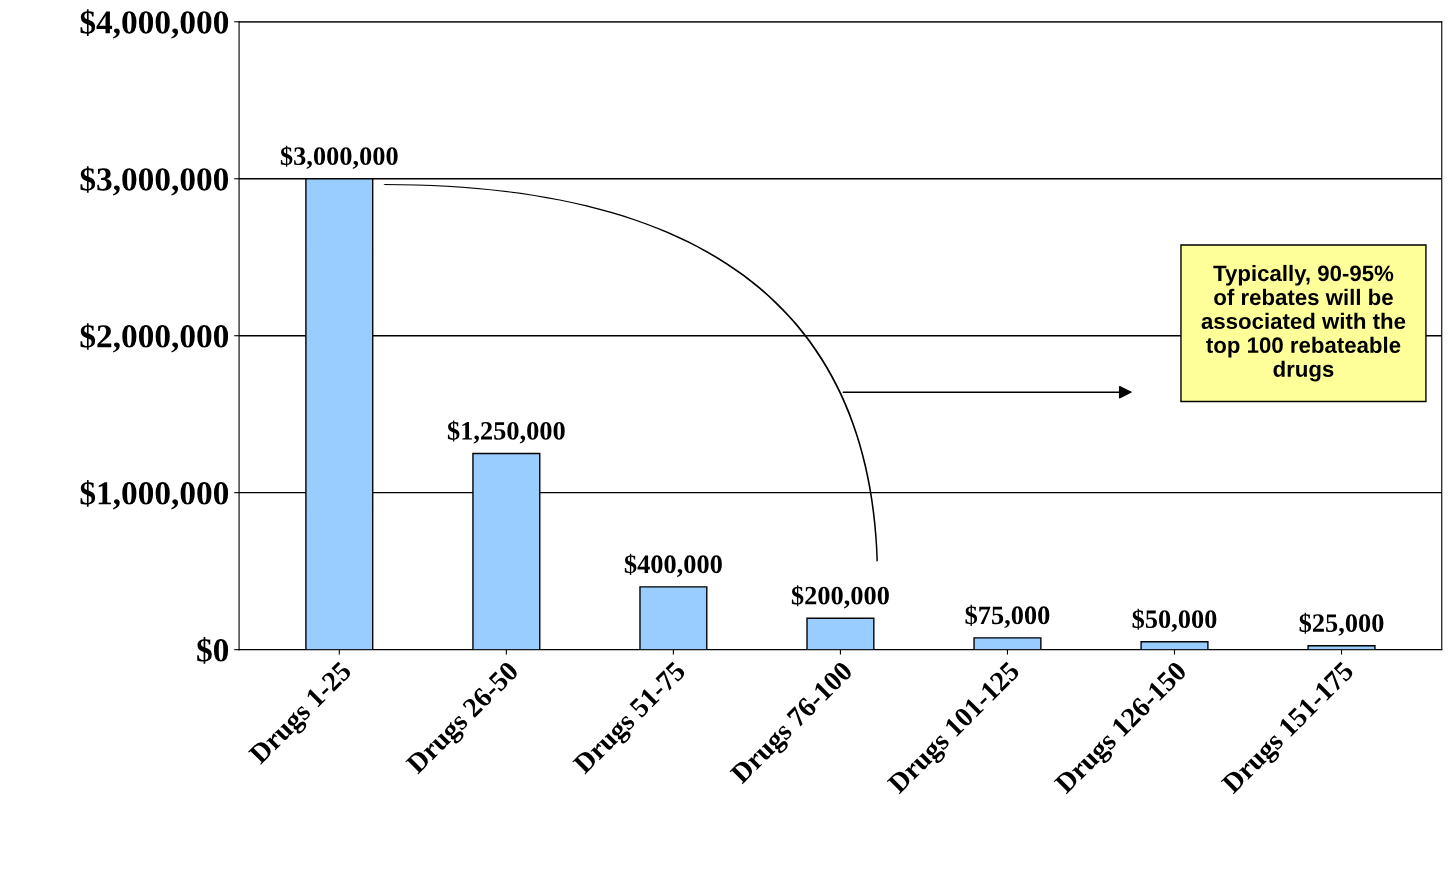 The width and height of the screenshot is (1449, 872). Describe the element at coordinates (506, 432) in the screenshot. I see `data-label: $1,250,000` at that location.